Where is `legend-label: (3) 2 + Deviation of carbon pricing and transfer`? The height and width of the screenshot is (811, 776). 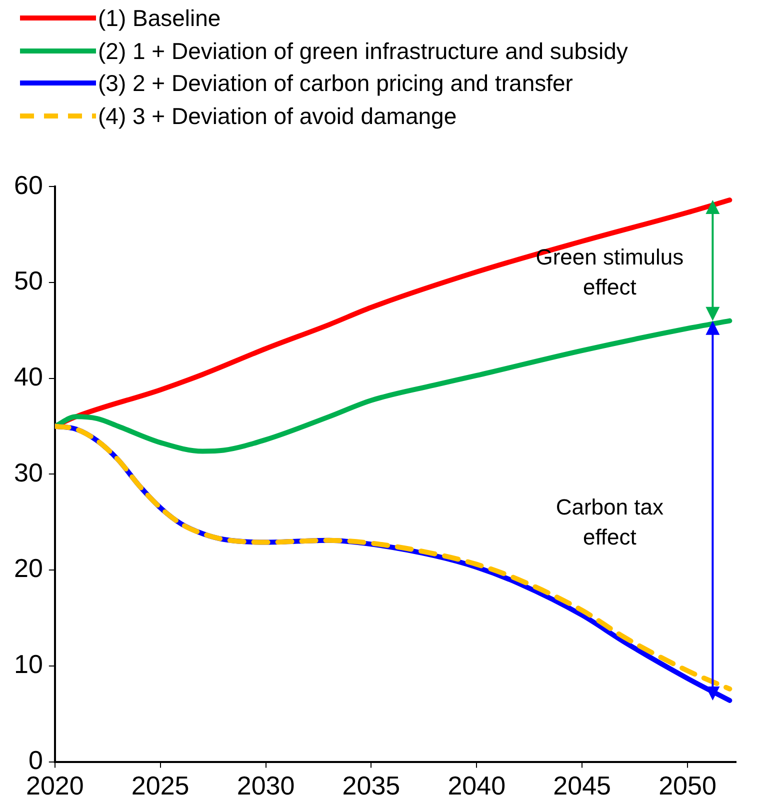
legend-label: (3) 2 + Deviation of carbon pricing and transfer is located at coordinates (335, 83).